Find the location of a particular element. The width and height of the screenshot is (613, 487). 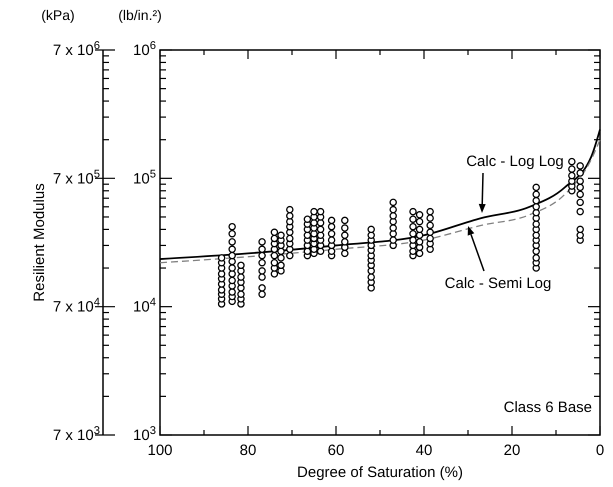

text: (lb/in.²) is located at coordinates (140, 15).